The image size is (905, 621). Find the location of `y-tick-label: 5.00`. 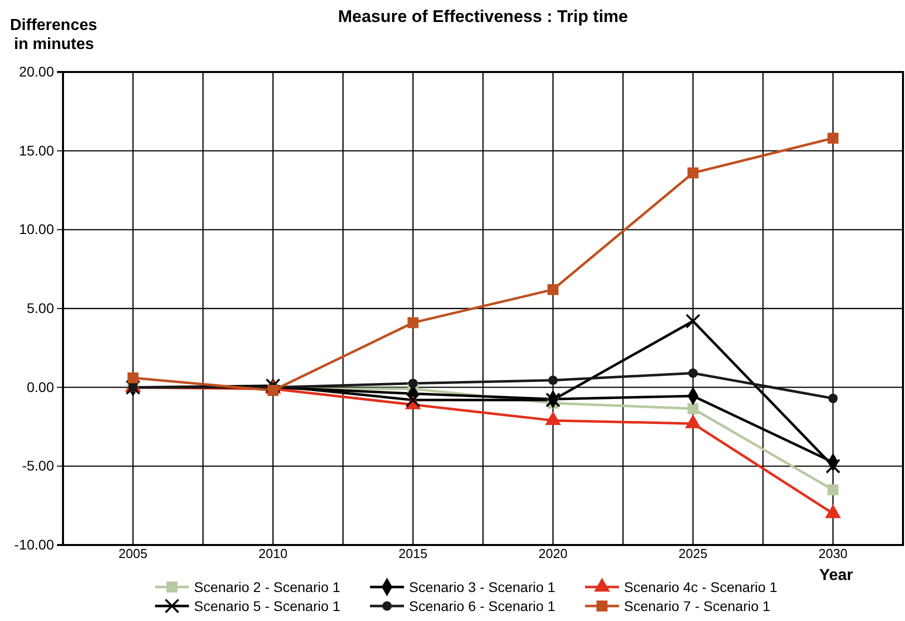

y-tick-label: 5.00 is located at coordinates (40, 308).